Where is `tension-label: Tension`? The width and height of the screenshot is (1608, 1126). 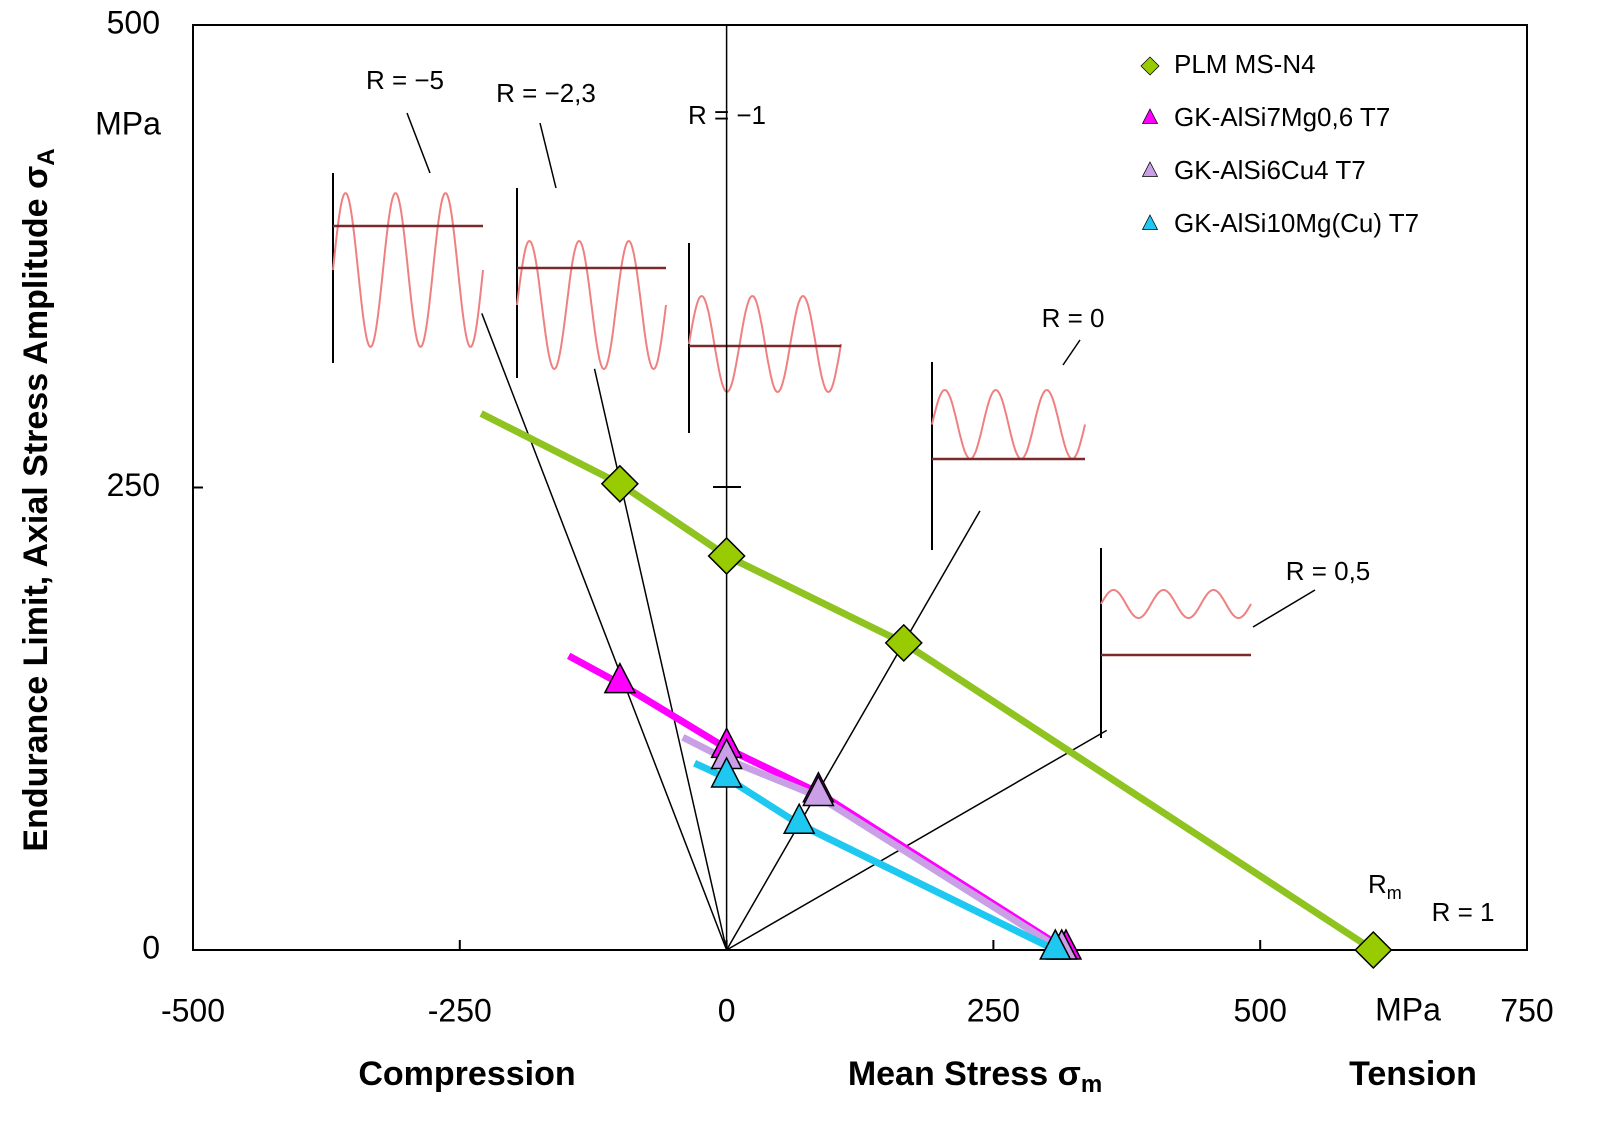 tension-label: Tension is located at coordinates (1413, 1074).